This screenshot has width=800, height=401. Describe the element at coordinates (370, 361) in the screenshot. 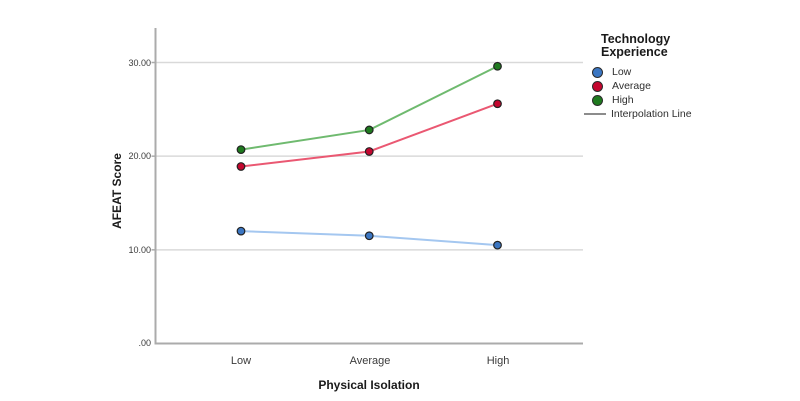

I see `x-category-label: Average` at that location.